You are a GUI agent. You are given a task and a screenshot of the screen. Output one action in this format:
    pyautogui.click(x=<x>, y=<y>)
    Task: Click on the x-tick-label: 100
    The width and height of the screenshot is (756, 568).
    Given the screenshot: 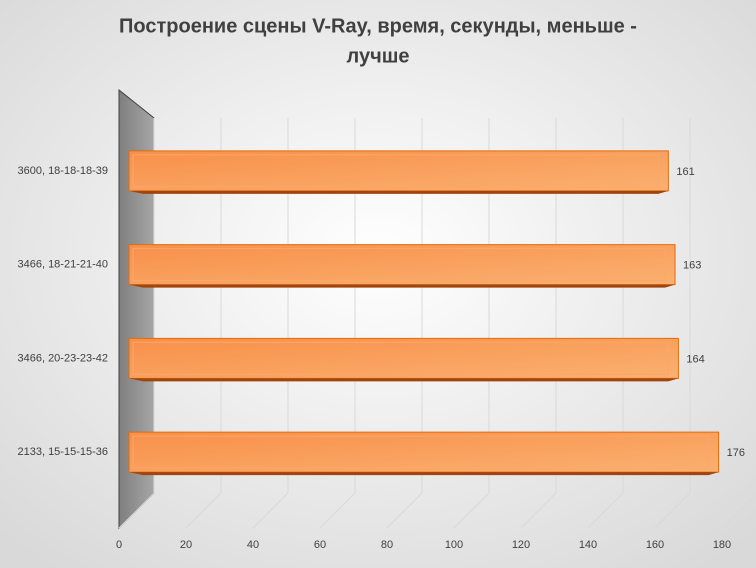 What is the action you would take?
    pyautogui.click(x=454, y=545)
    